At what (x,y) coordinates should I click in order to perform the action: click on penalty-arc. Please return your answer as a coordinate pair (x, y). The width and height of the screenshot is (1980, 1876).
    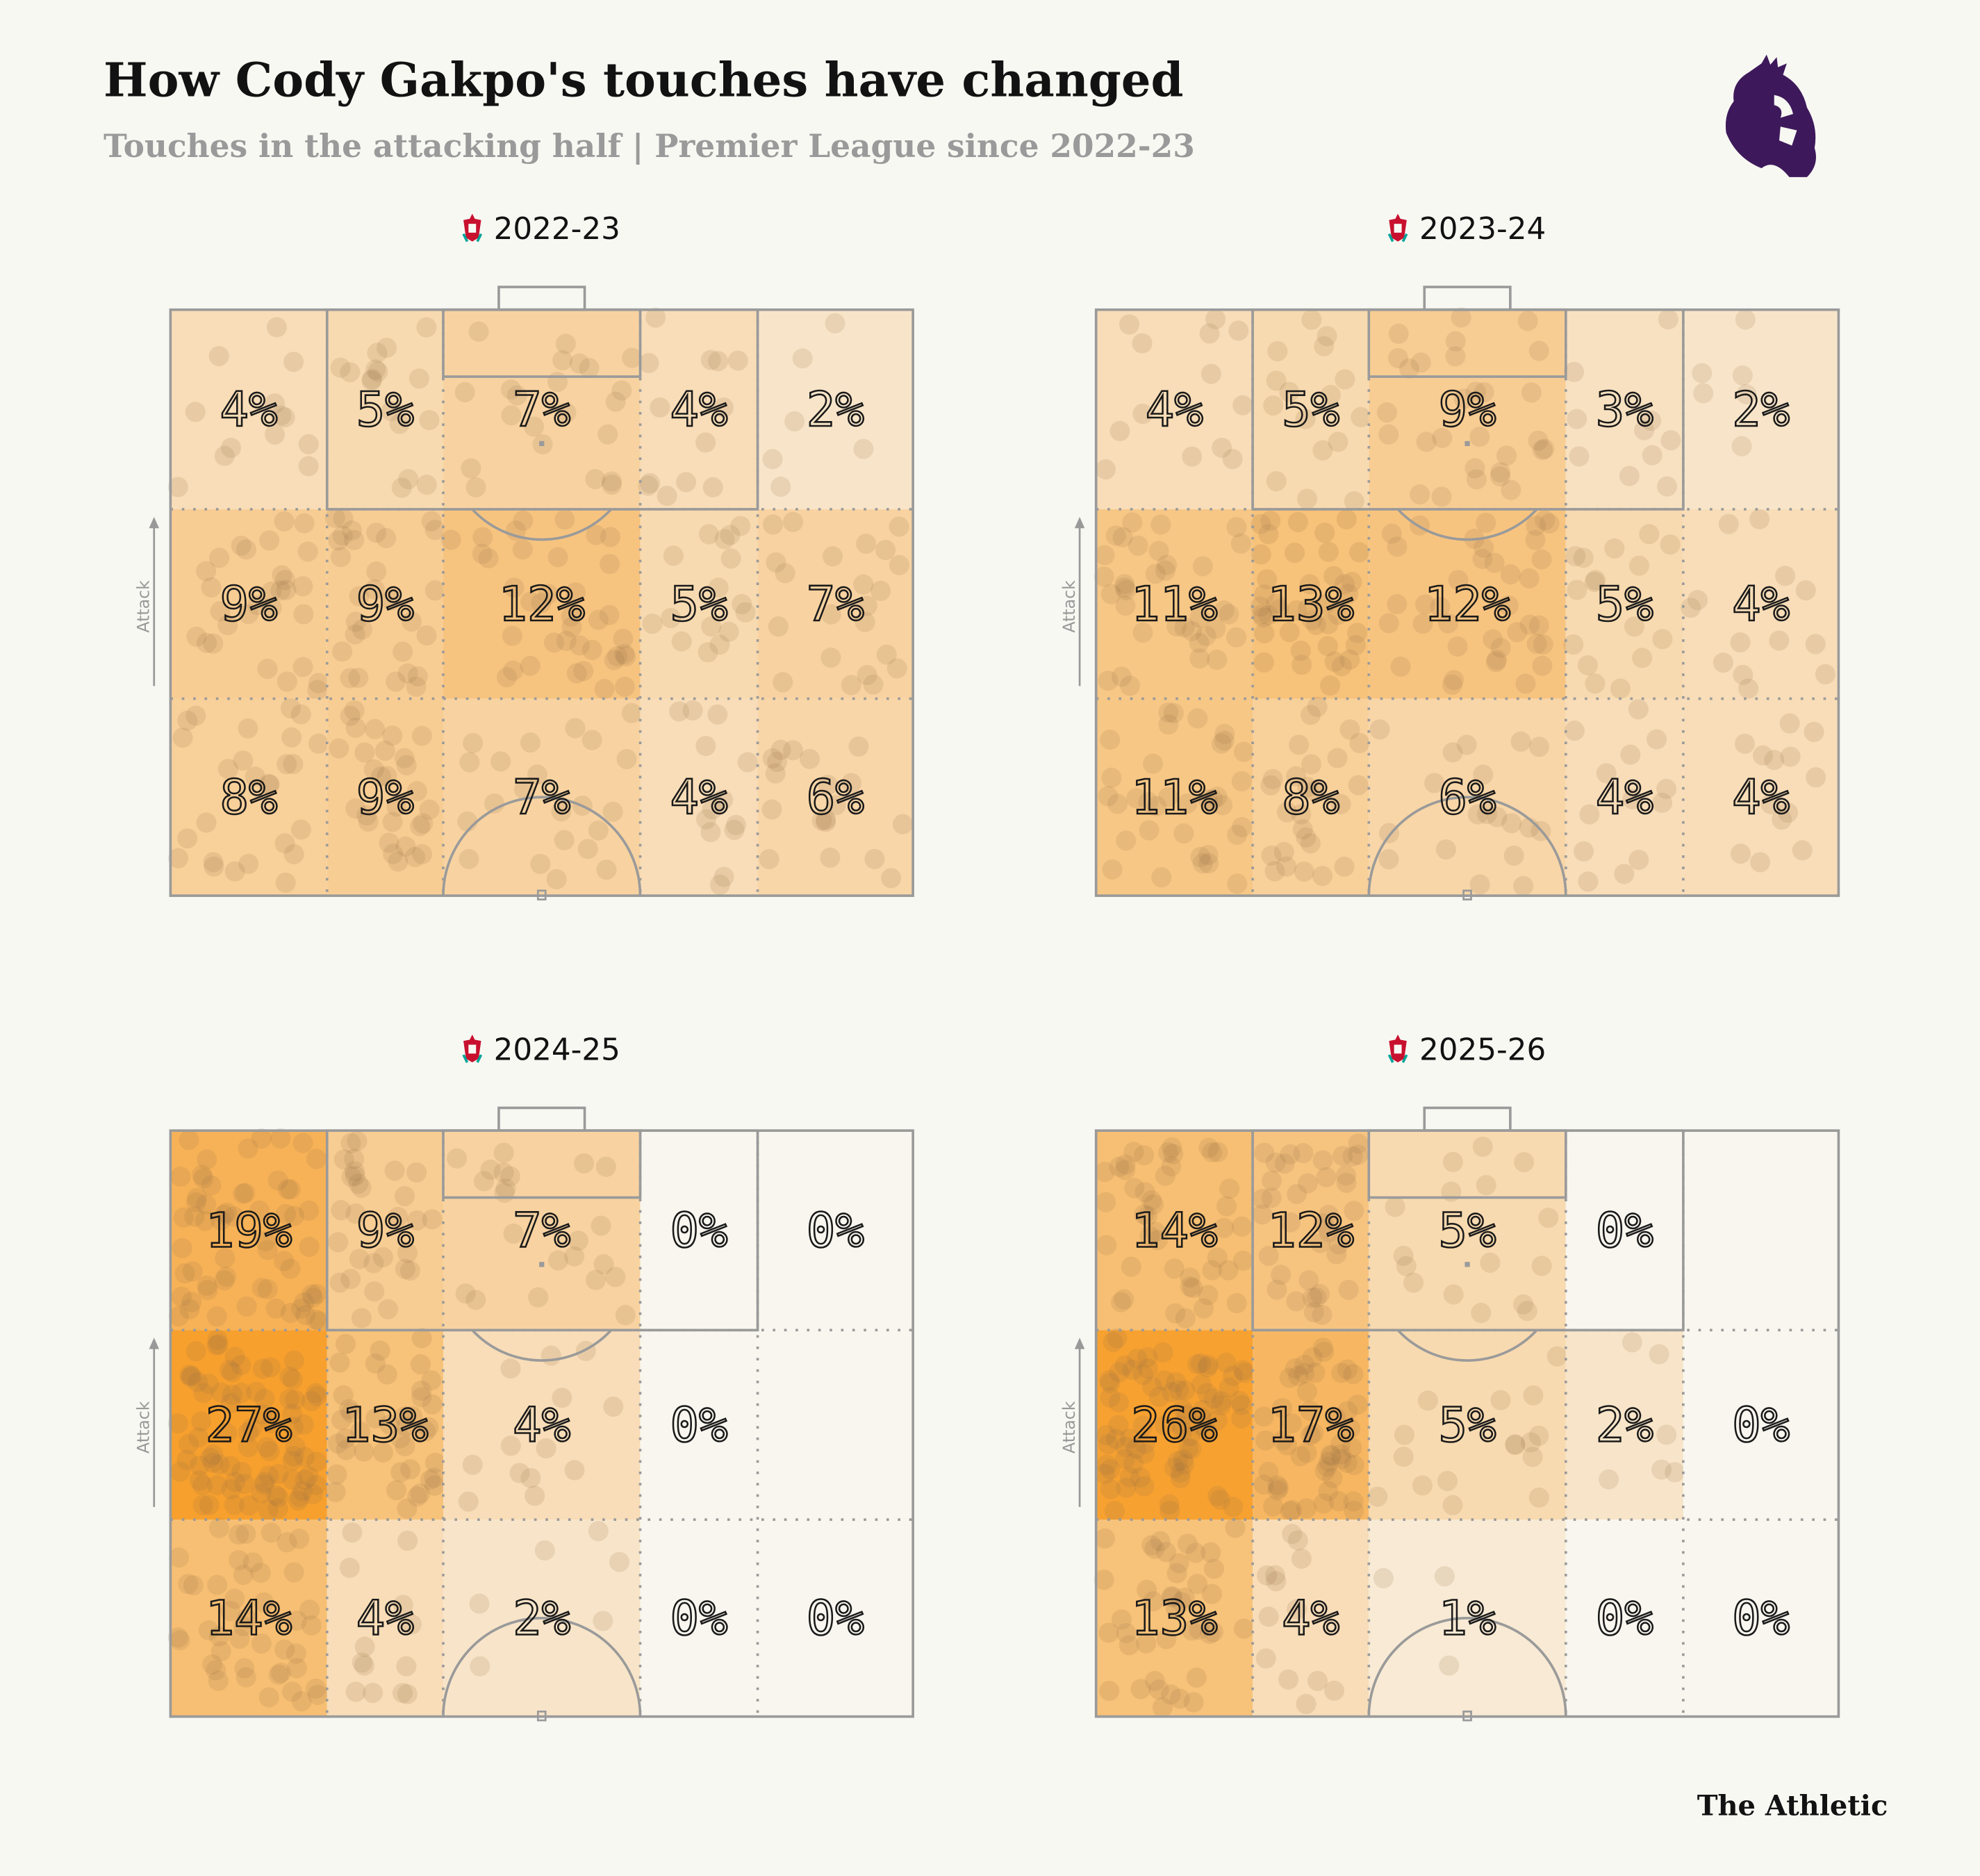
    Looking at the image, I should click on (1467, 1345).